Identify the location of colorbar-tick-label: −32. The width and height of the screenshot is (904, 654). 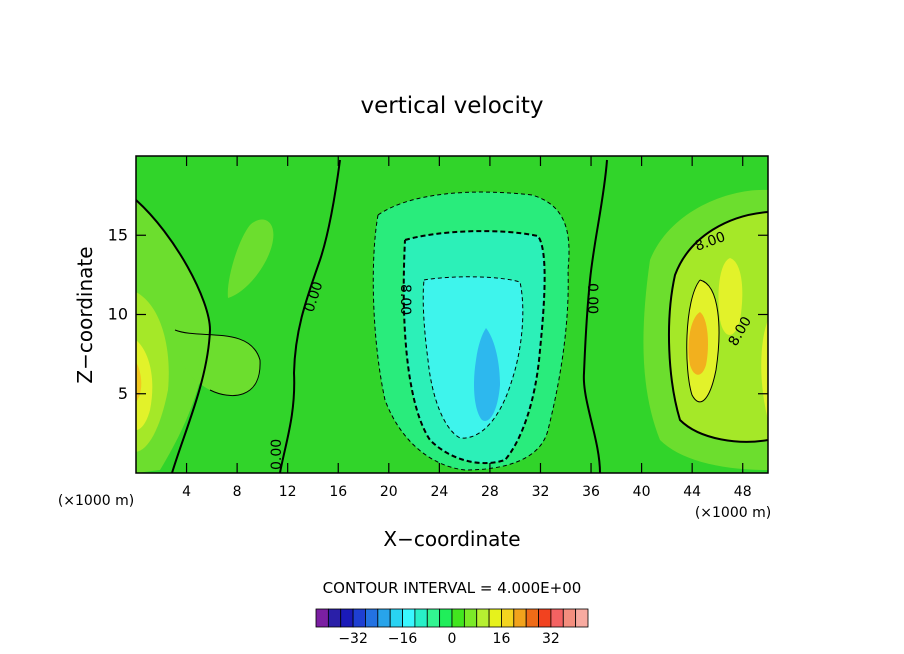
(353, 639).